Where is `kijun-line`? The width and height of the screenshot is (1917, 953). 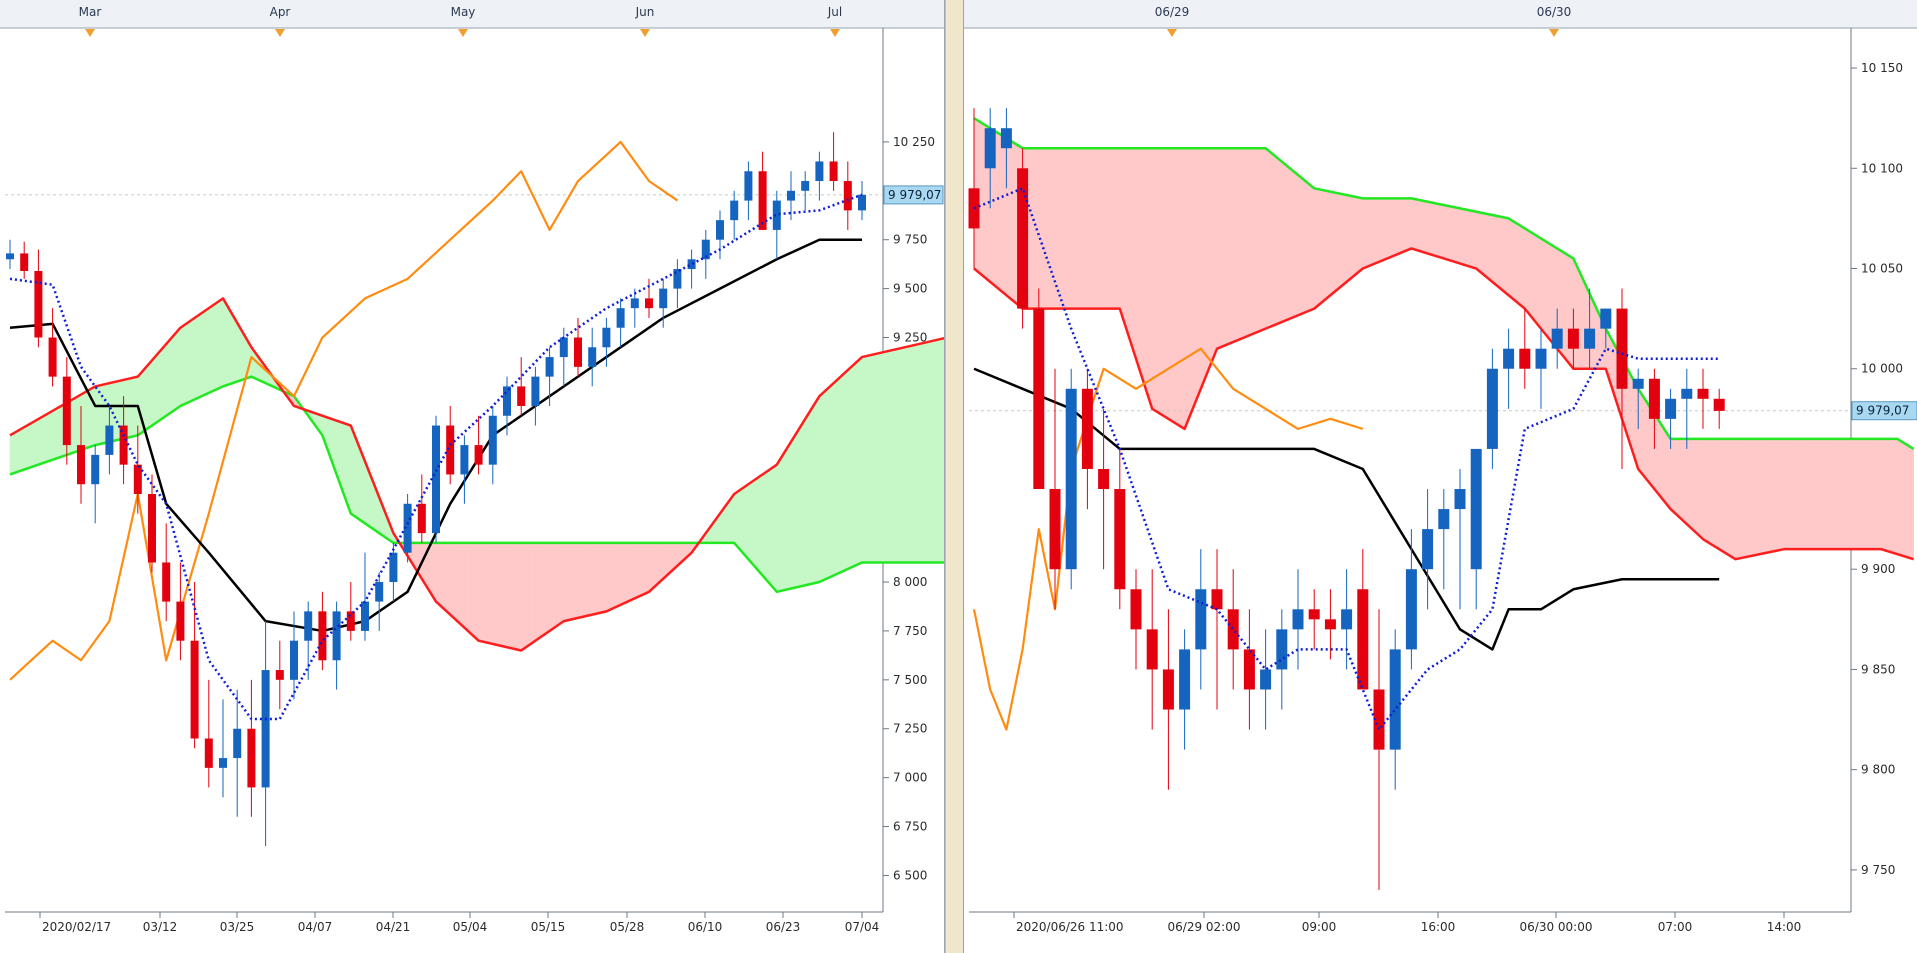
kijun-line is located at coordinates (1346, 509).